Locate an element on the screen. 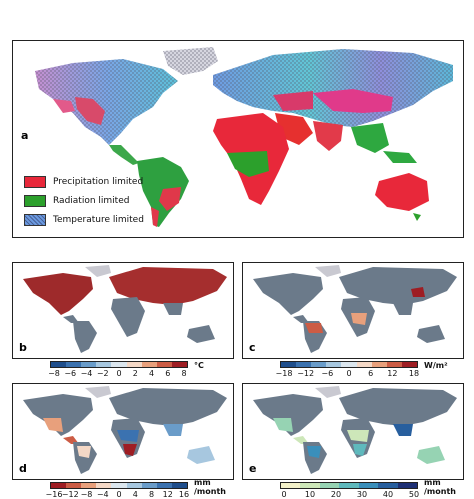  colorbar-c-tick-label: 0 is located at coordinates (349, 373).